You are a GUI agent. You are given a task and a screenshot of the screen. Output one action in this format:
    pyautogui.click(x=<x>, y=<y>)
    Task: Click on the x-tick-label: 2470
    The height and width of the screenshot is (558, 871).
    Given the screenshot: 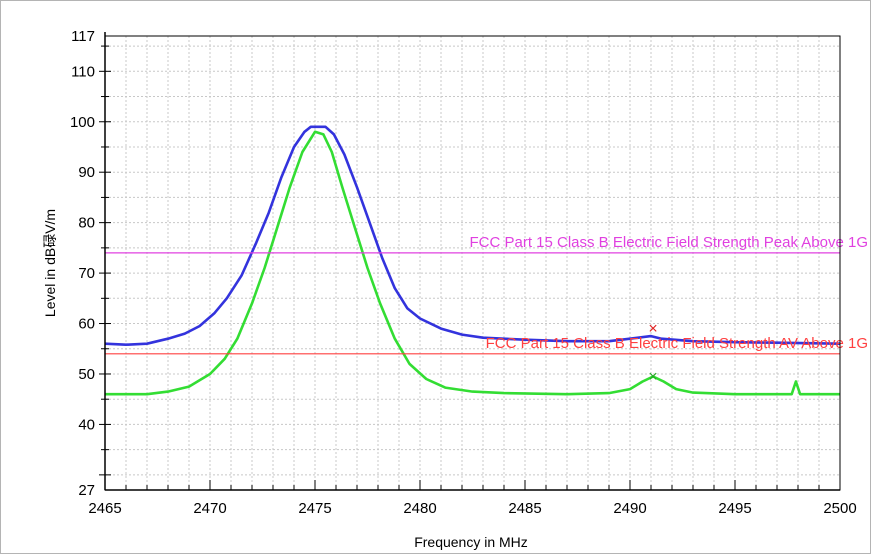 What is the action you would take?
    pyautogui.click(x=209, y=508)
    